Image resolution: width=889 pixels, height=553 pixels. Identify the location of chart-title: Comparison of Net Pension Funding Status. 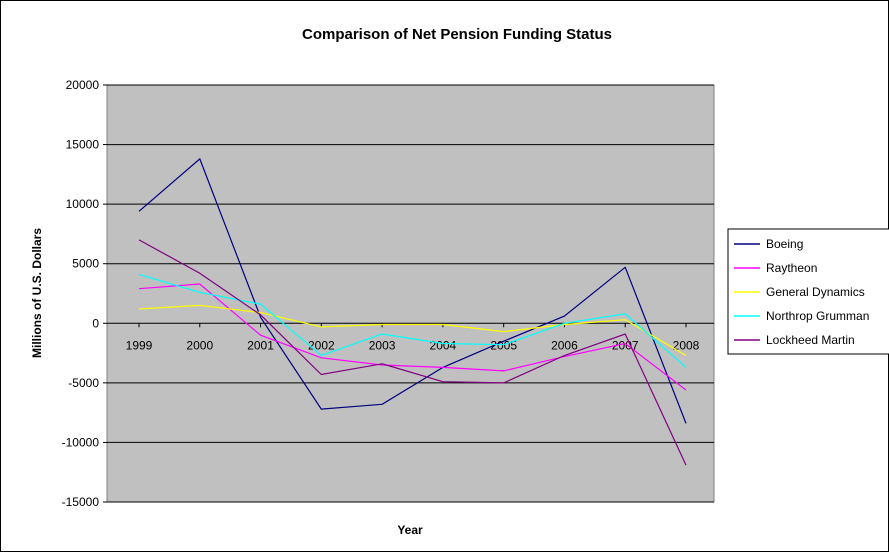
(457, 34).